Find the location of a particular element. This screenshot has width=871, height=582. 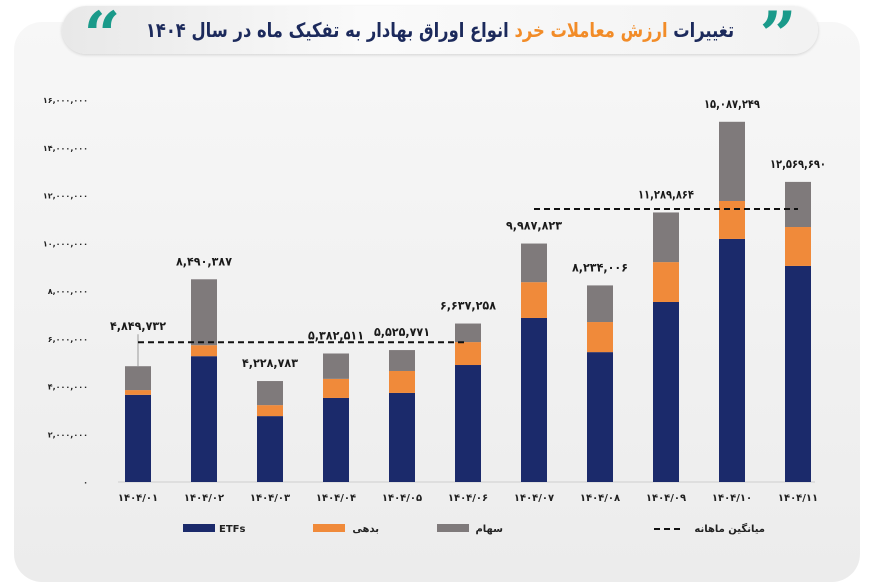

x-tick-label: ۱۴۰۴/۰۱ is located at coordinates (138, 498).